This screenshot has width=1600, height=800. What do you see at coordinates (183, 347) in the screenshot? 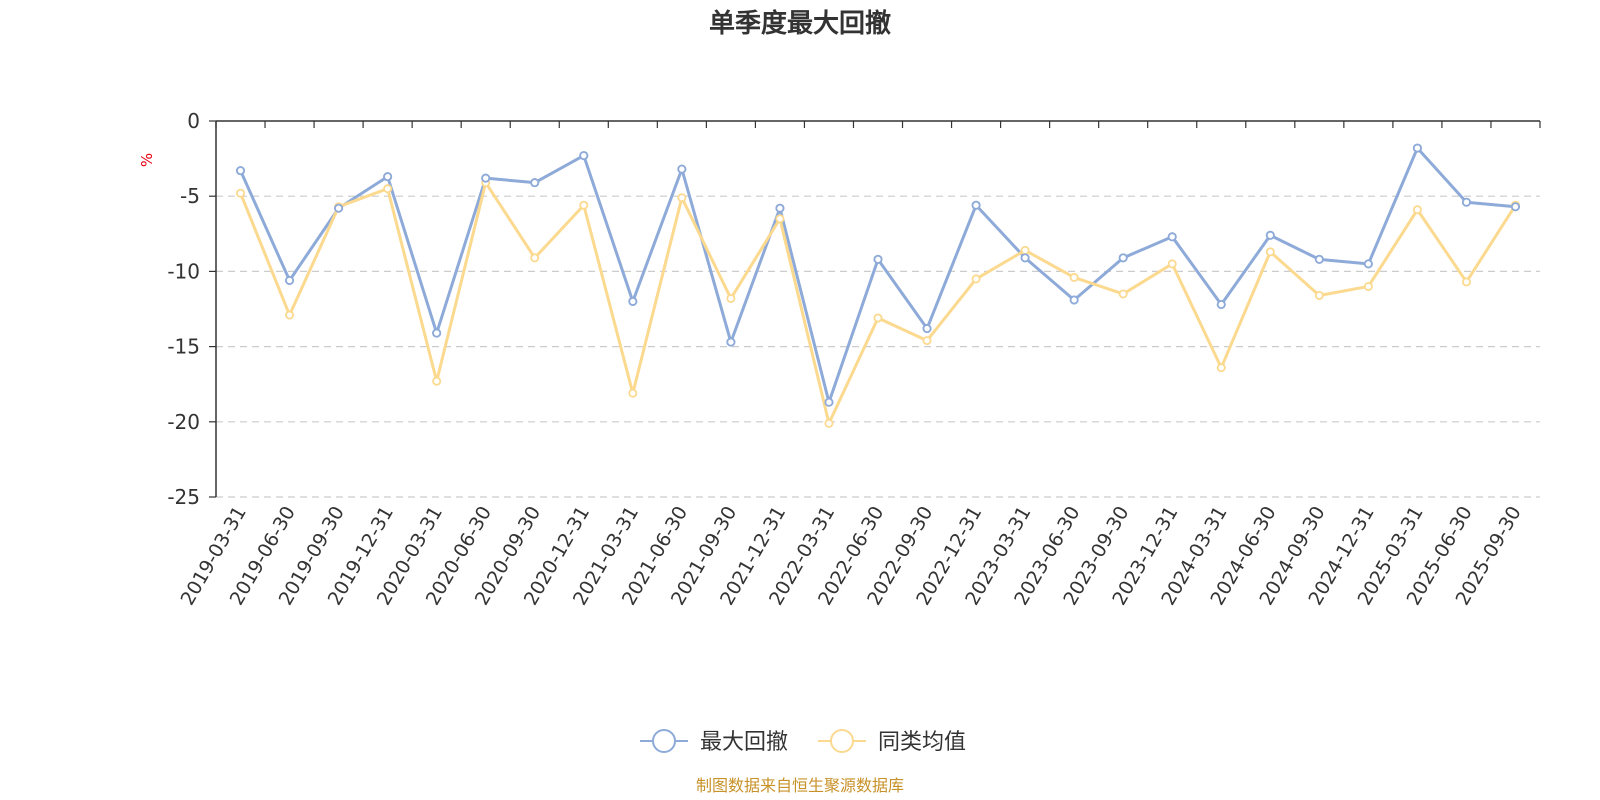
I see `y-tick-label: -15` at bounding box center [183, 347].